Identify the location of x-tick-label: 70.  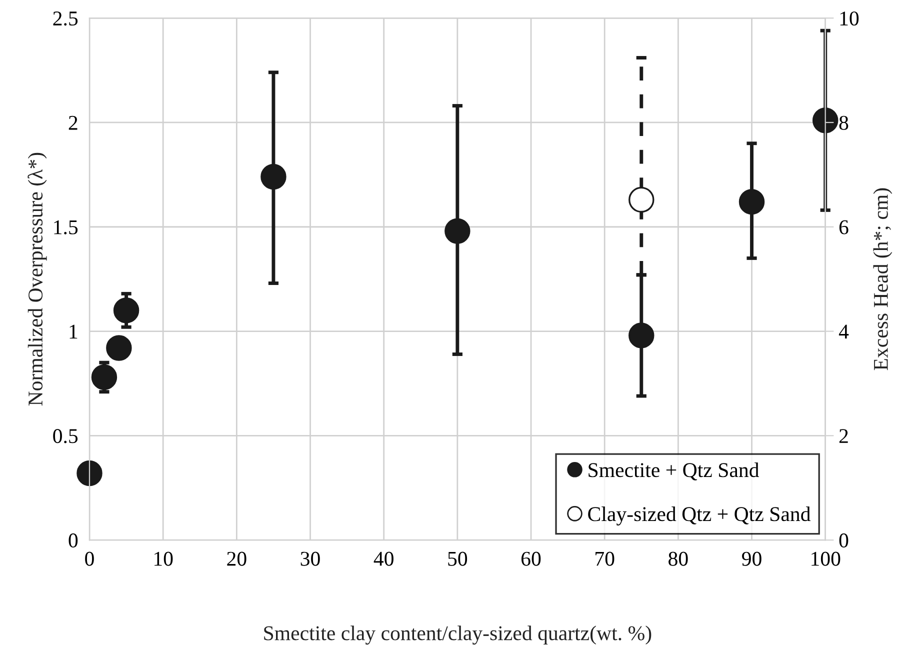
(605, 559).